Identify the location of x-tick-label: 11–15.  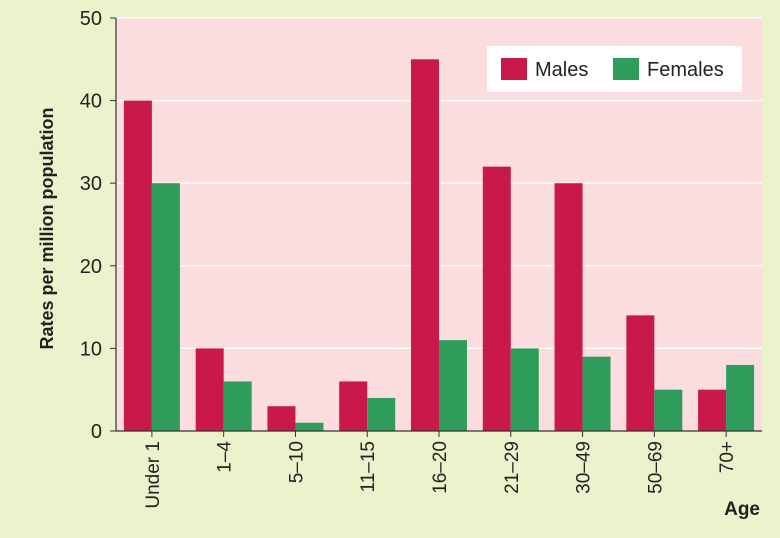
(368, 466).